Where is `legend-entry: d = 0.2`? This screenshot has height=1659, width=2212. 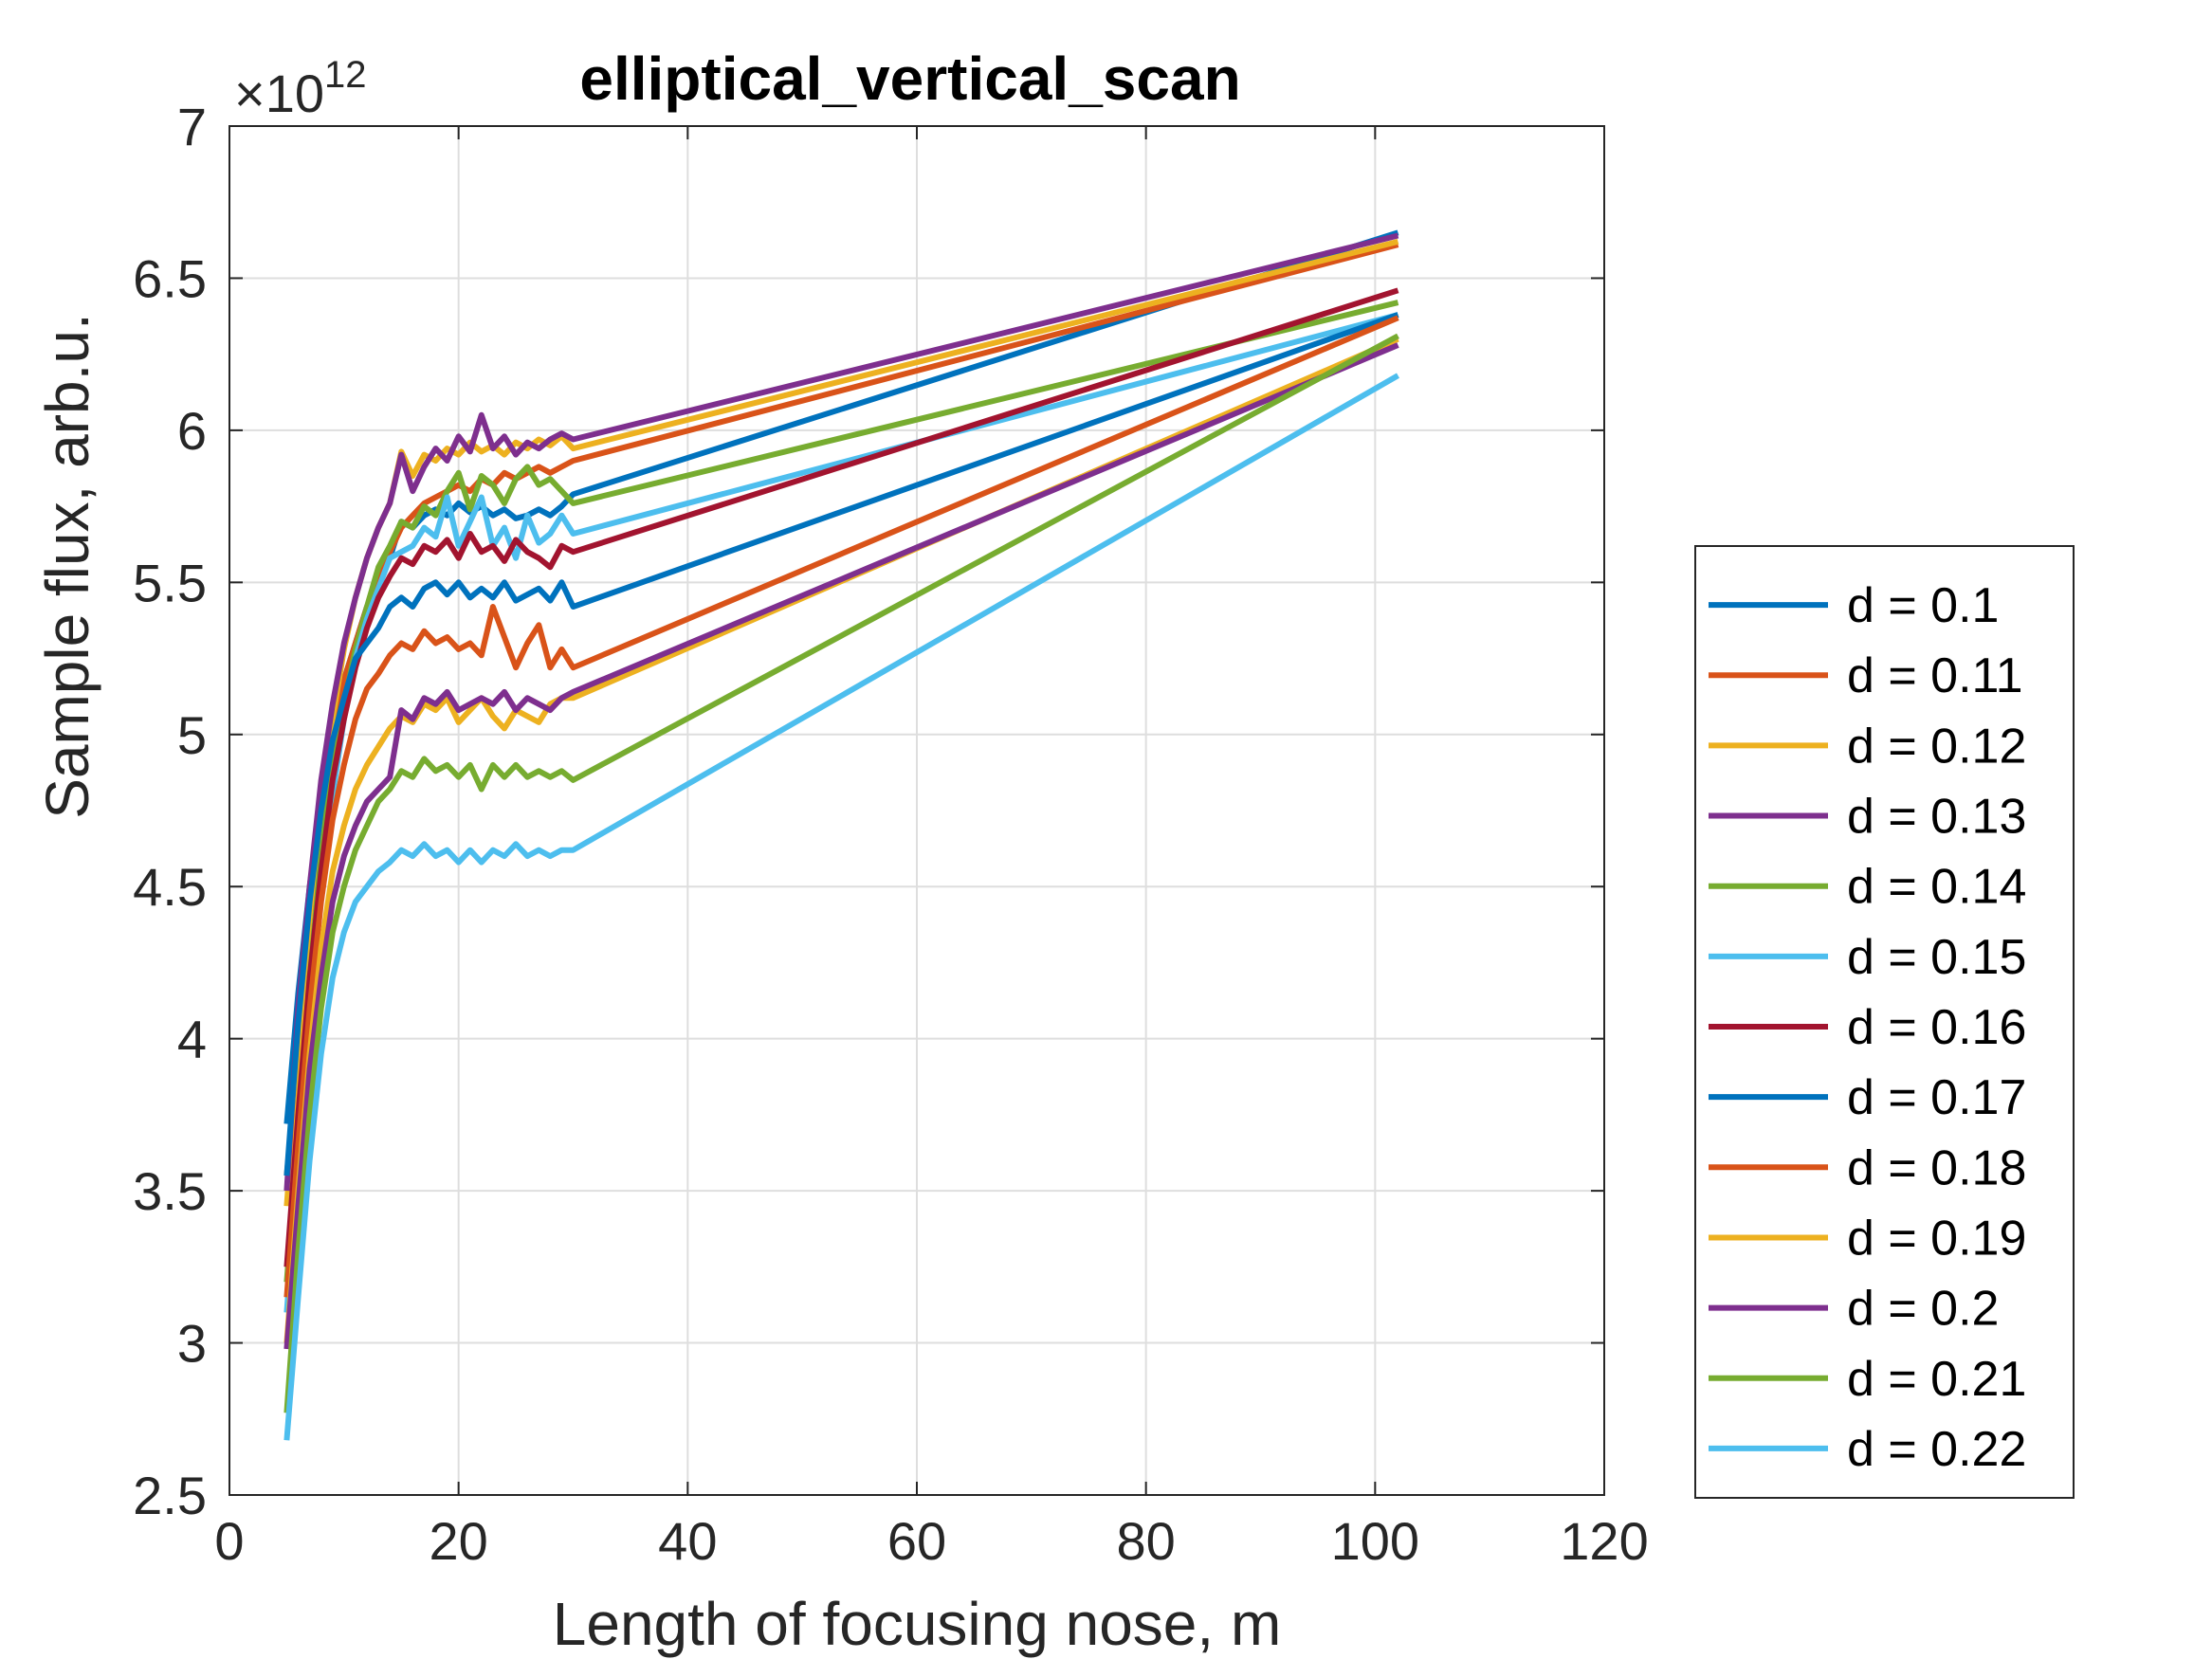
legend-entry: d = 0.2 is located at coordinates (1923, 1309).